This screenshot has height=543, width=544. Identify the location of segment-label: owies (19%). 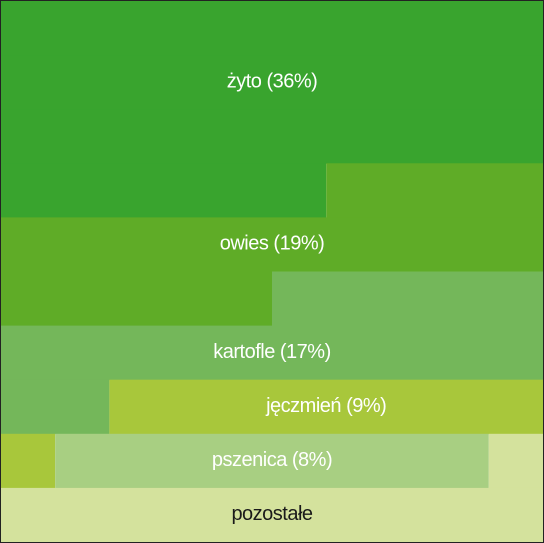
(272, 244).